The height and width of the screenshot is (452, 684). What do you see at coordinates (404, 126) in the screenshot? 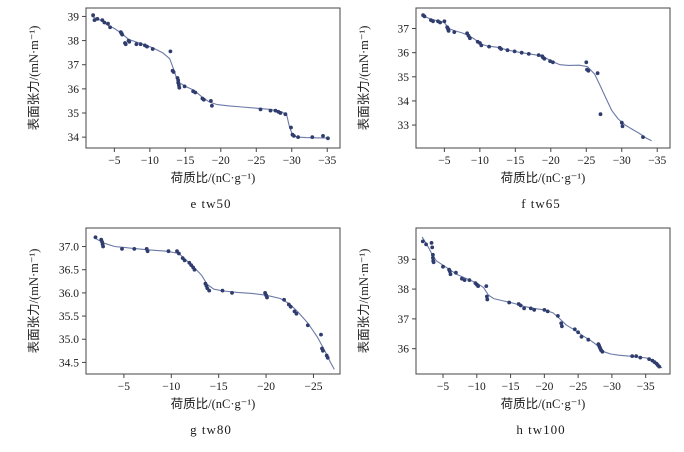
I see `y-tick-label: 33` at bounding box center [404, 126].